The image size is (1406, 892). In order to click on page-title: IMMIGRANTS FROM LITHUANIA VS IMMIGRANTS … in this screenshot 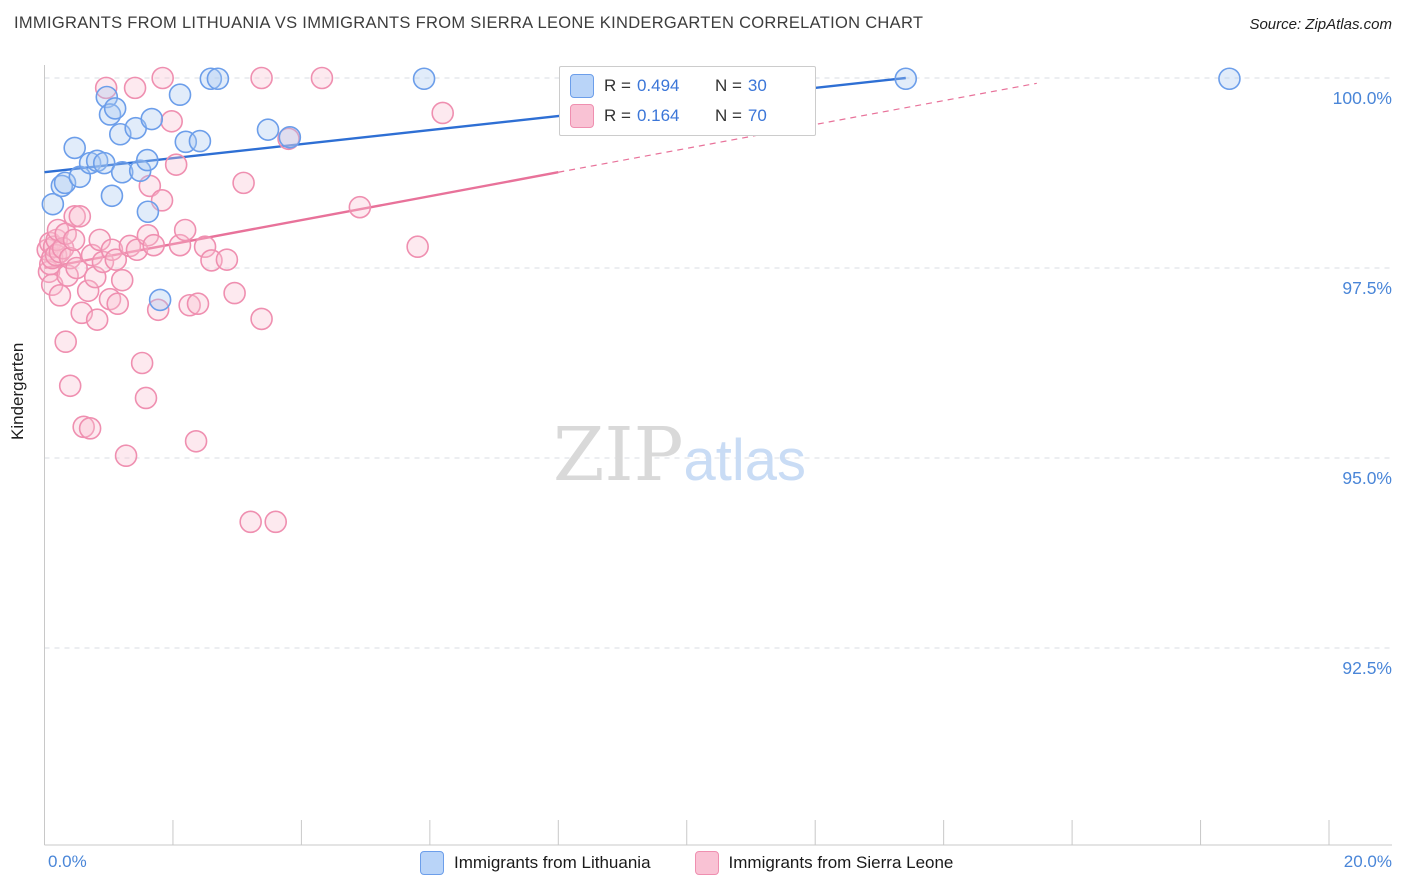, I will do `click(469, 23)`.